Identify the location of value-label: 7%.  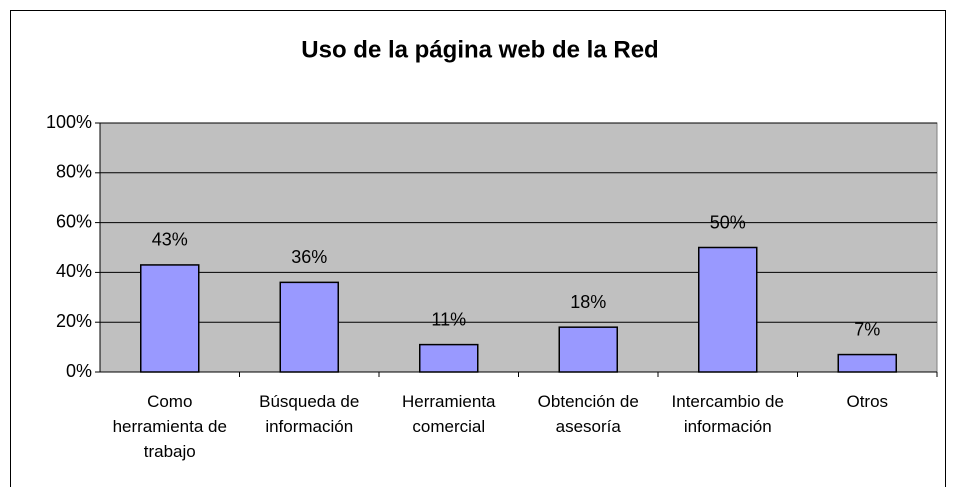
(867, 329).